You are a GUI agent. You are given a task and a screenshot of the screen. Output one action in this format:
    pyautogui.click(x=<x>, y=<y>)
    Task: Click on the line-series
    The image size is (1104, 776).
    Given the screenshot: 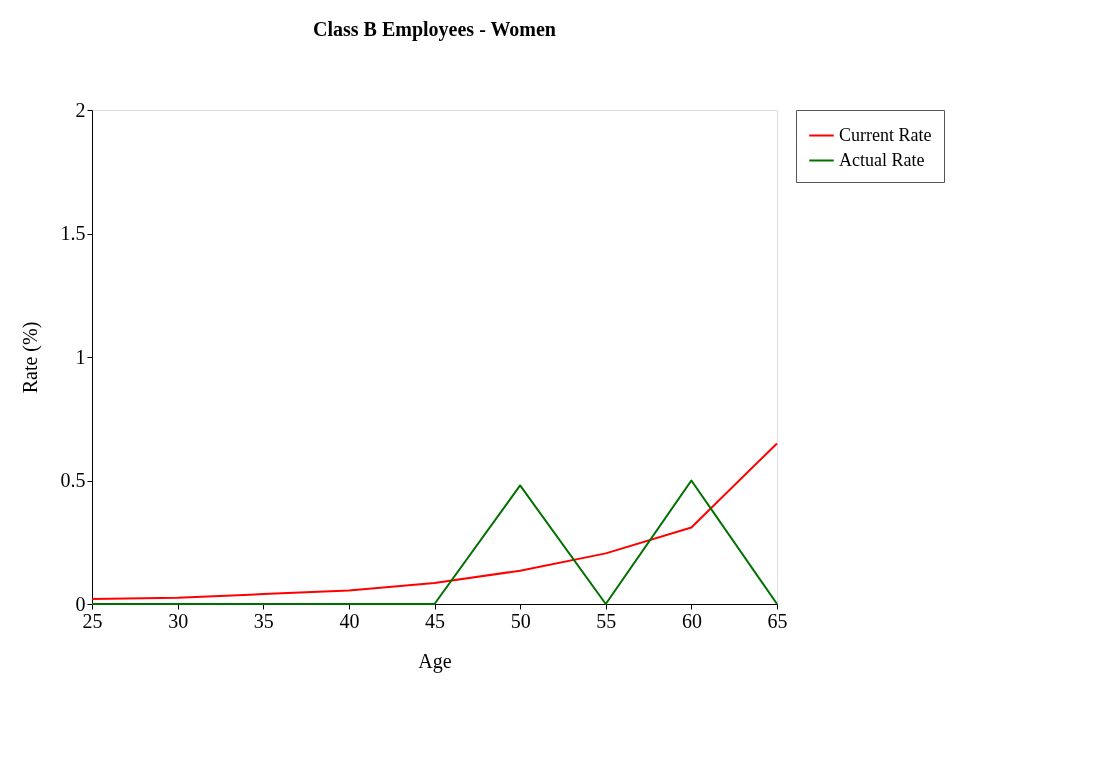 What is the action you would take?
    pyautogui.click(x=434, y=521)
    